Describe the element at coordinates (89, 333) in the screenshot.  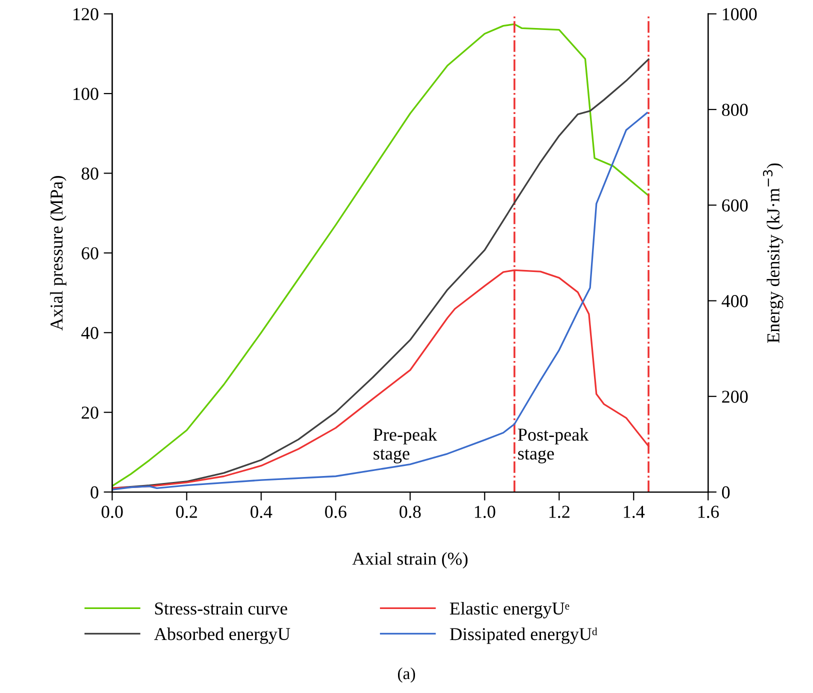
I see `y-tick-label: 40` at that location.